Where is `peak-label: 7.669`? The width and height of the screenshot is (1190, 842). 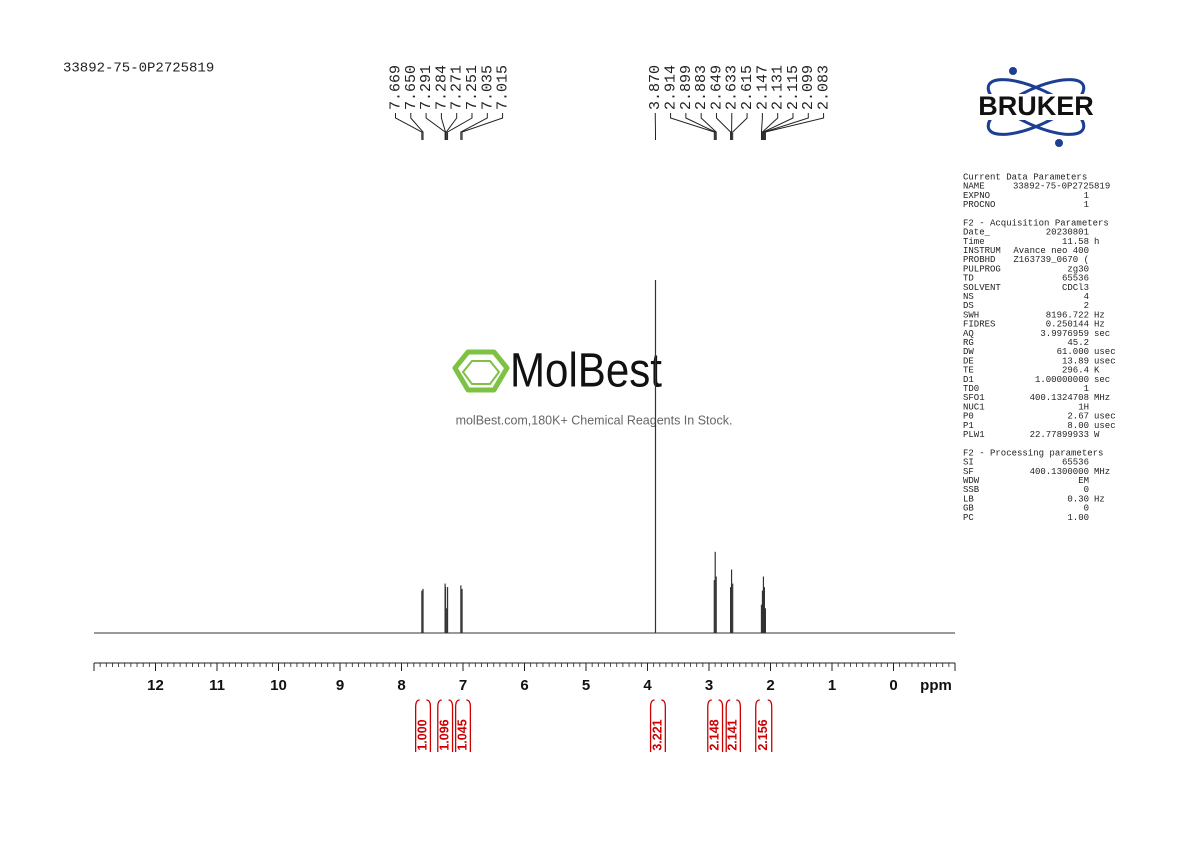 peak-label: 7.669 is located at coordinates (395, 87).